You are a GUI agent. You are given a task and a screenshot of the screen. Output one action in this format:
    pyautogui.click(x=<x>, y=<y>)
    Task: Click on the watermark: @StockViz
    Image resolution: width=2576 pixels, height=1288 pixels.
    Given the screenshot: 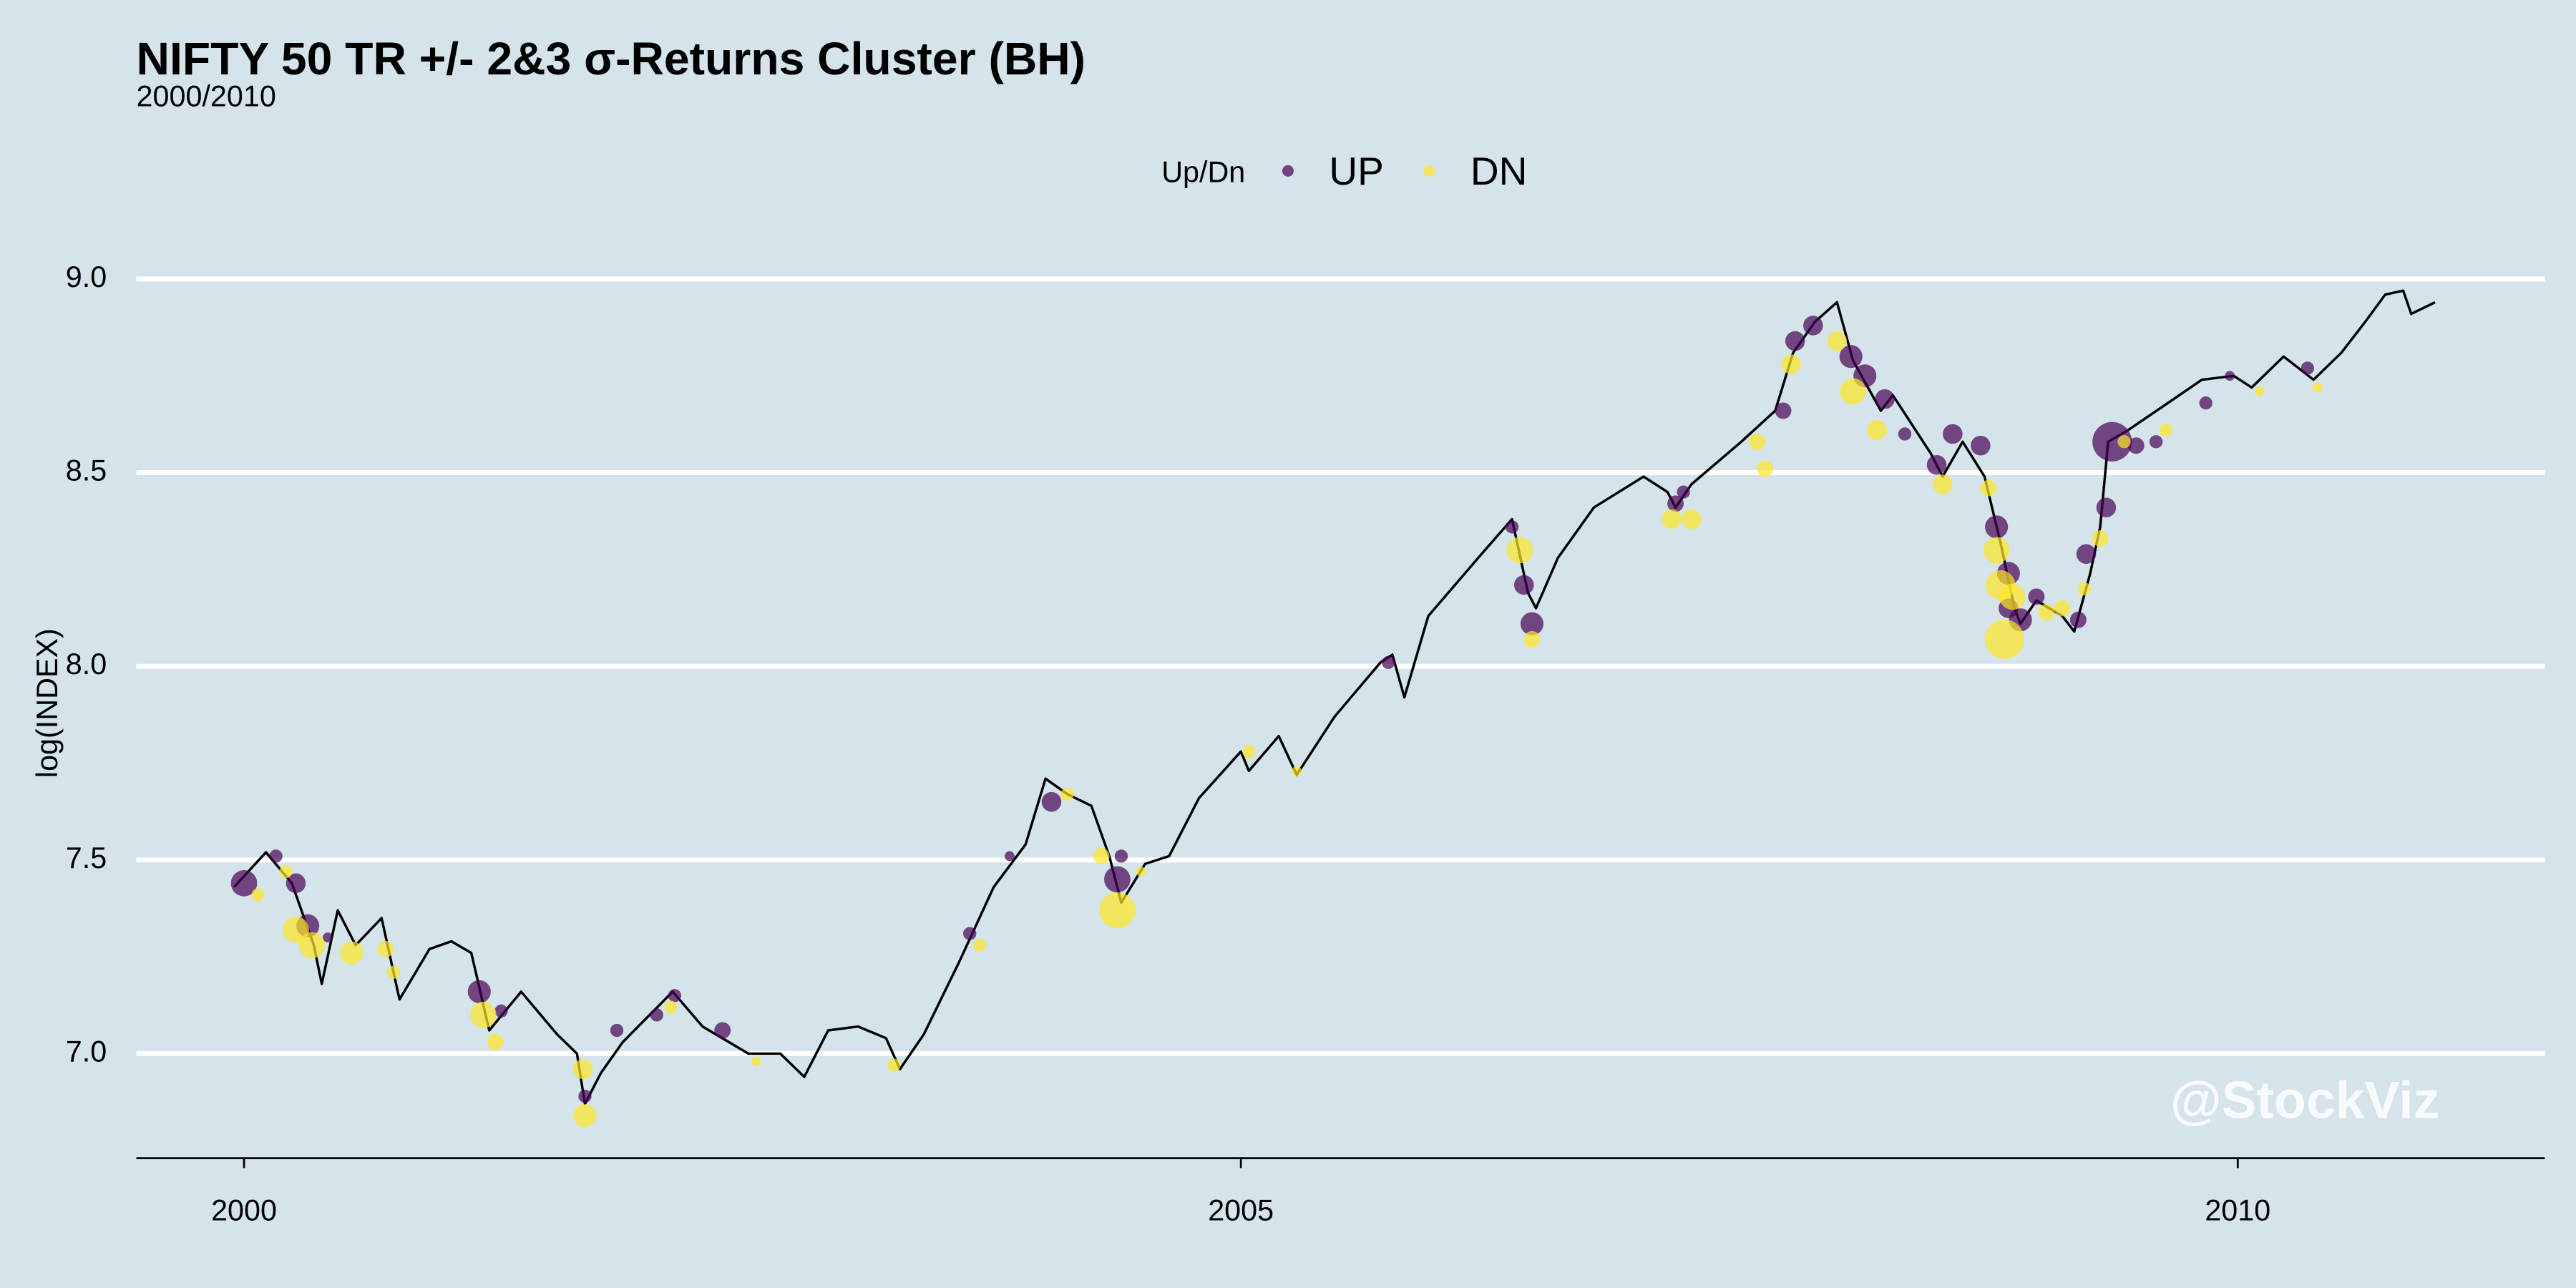 What is the action you would take?
    pyautogui.click(x=2304, y=1099)
    